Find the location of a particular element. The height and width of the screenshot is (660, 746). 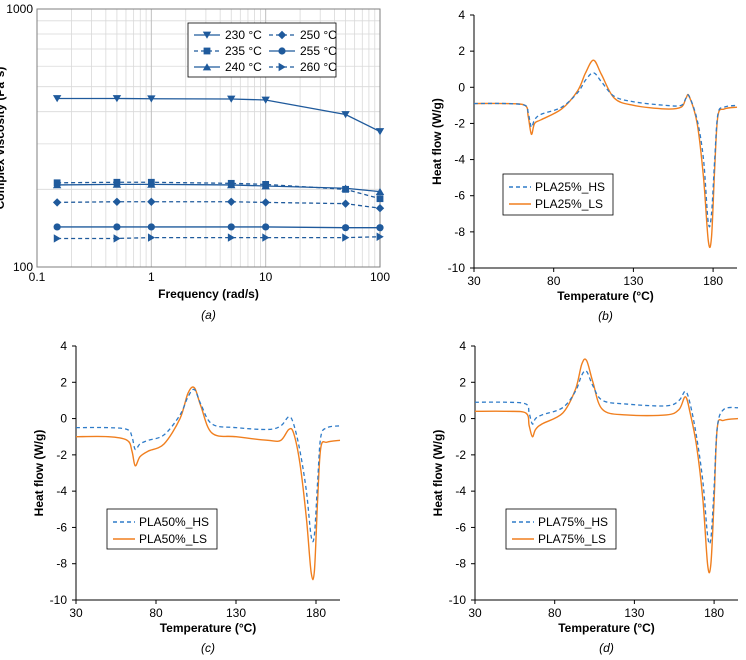

legend: PLA75%_HS PLA75%_LS is located at coordinates (561, 529).